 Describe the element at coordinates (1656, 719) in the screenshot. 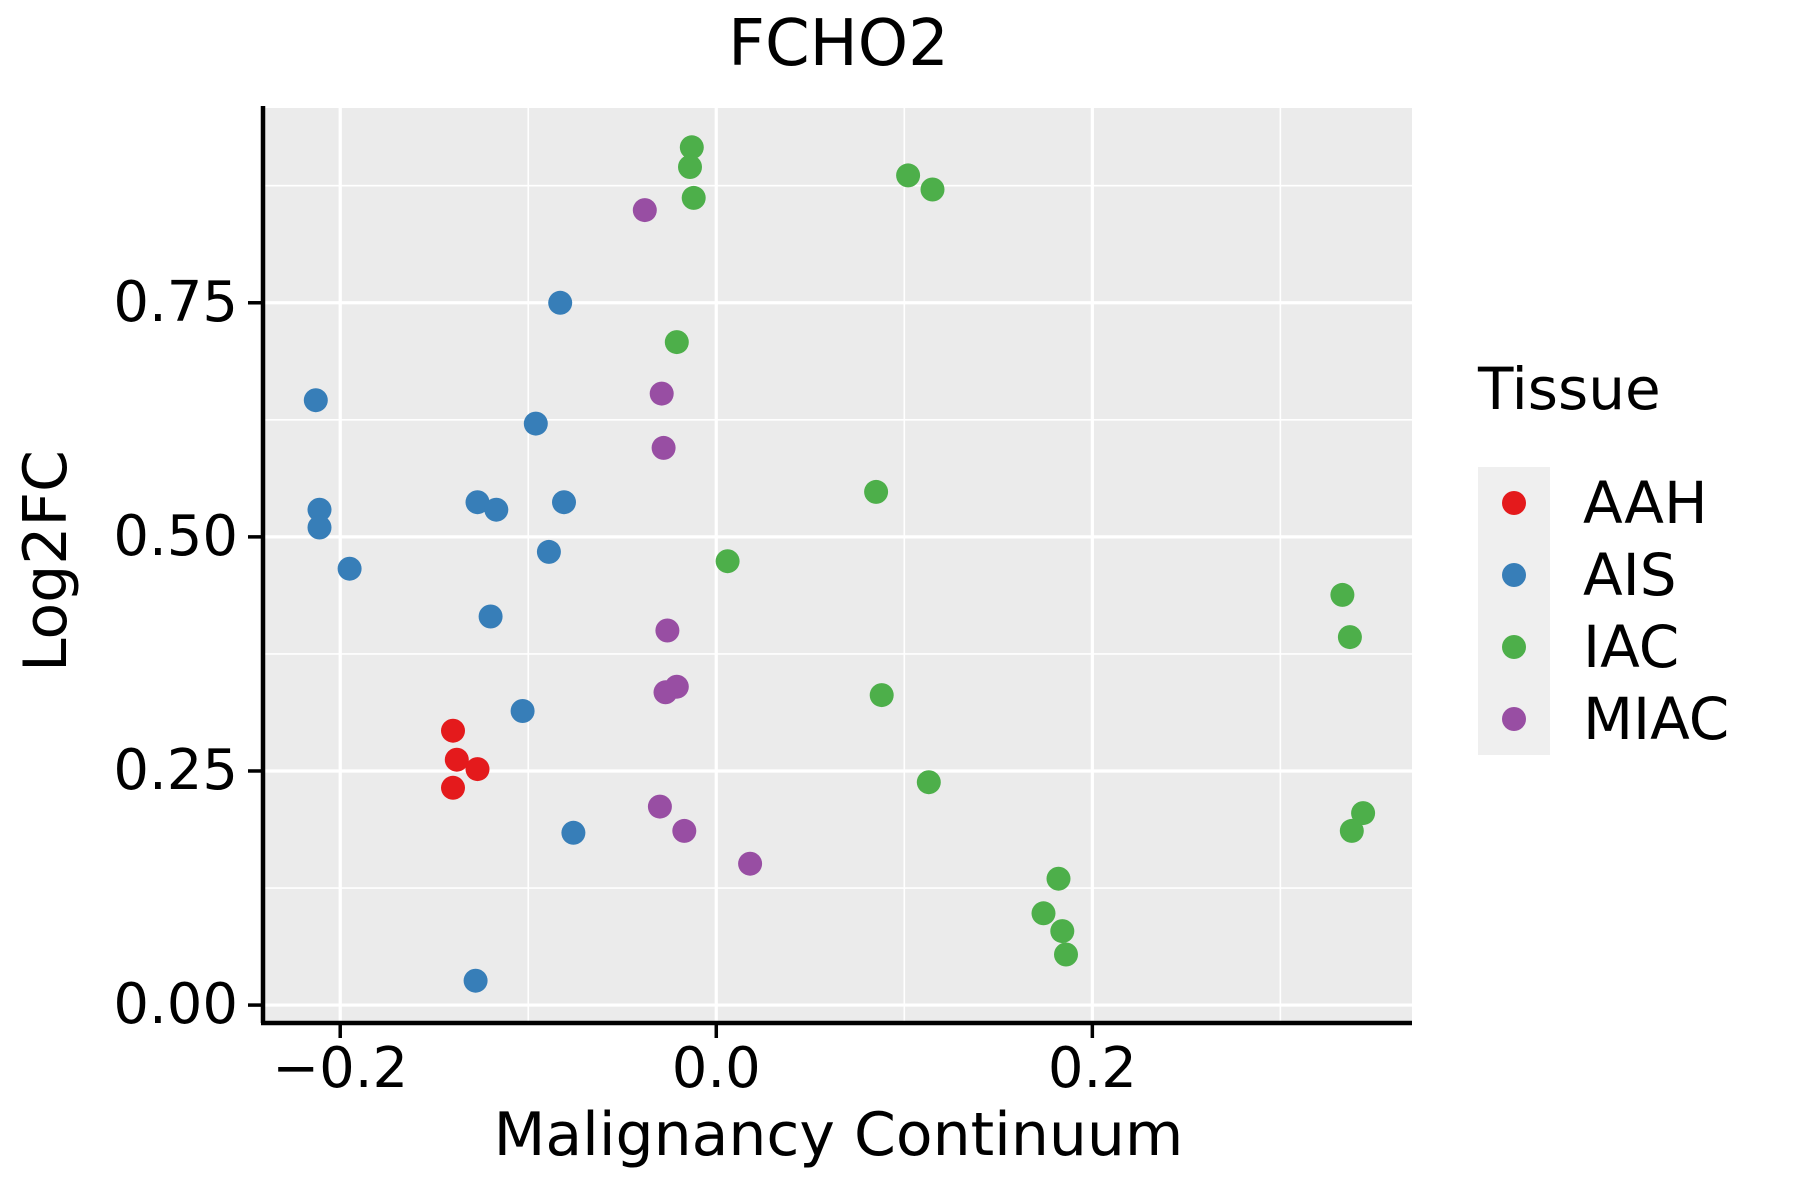

I see `legend-label: MIAC` at that location.